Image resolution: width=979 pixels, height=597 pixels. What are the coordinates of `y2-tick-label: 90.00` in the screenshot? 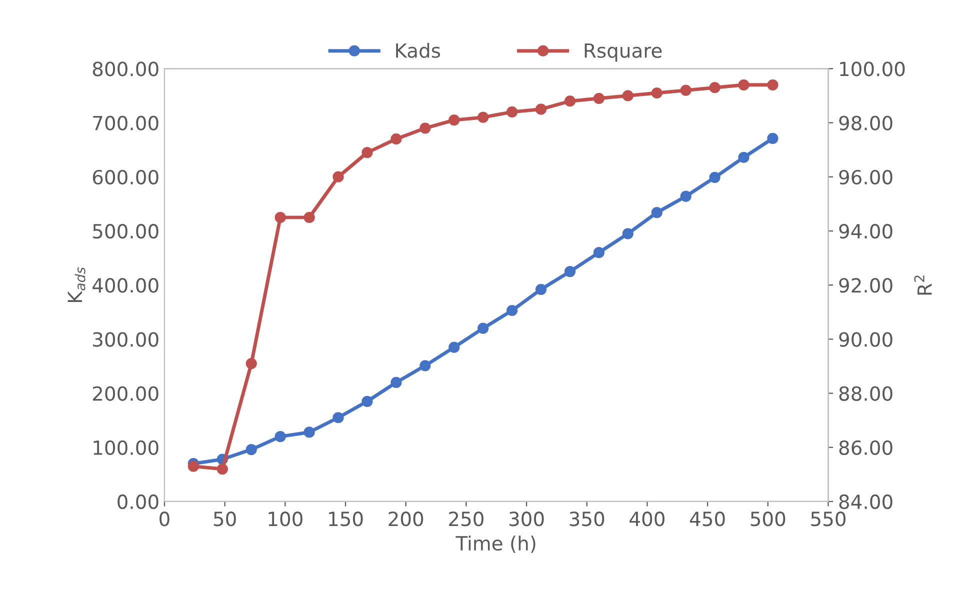 It's located at (865, 339).